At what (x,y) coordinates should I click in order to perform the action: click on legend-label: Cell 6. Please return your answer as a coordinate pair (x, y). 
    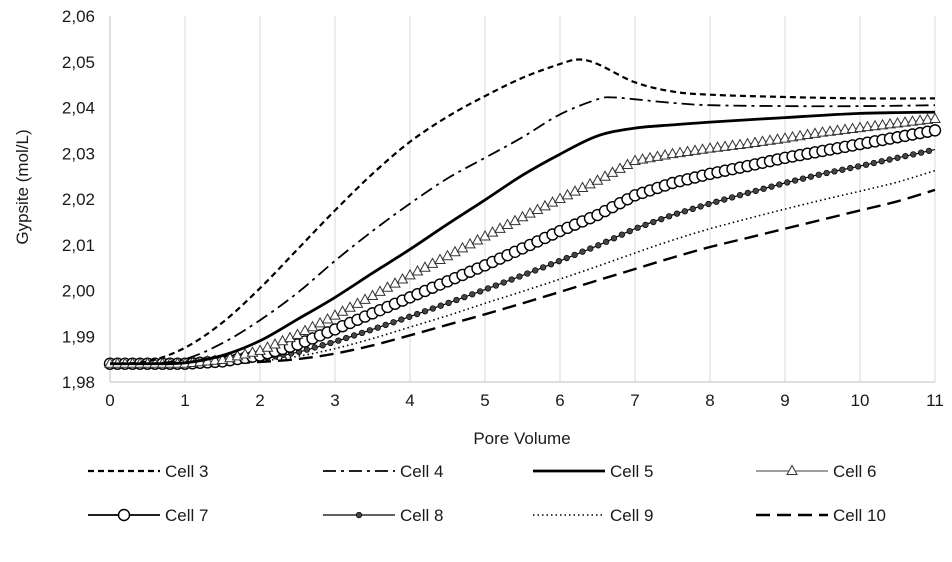
    Looking at the image, I should click on (854, 471).